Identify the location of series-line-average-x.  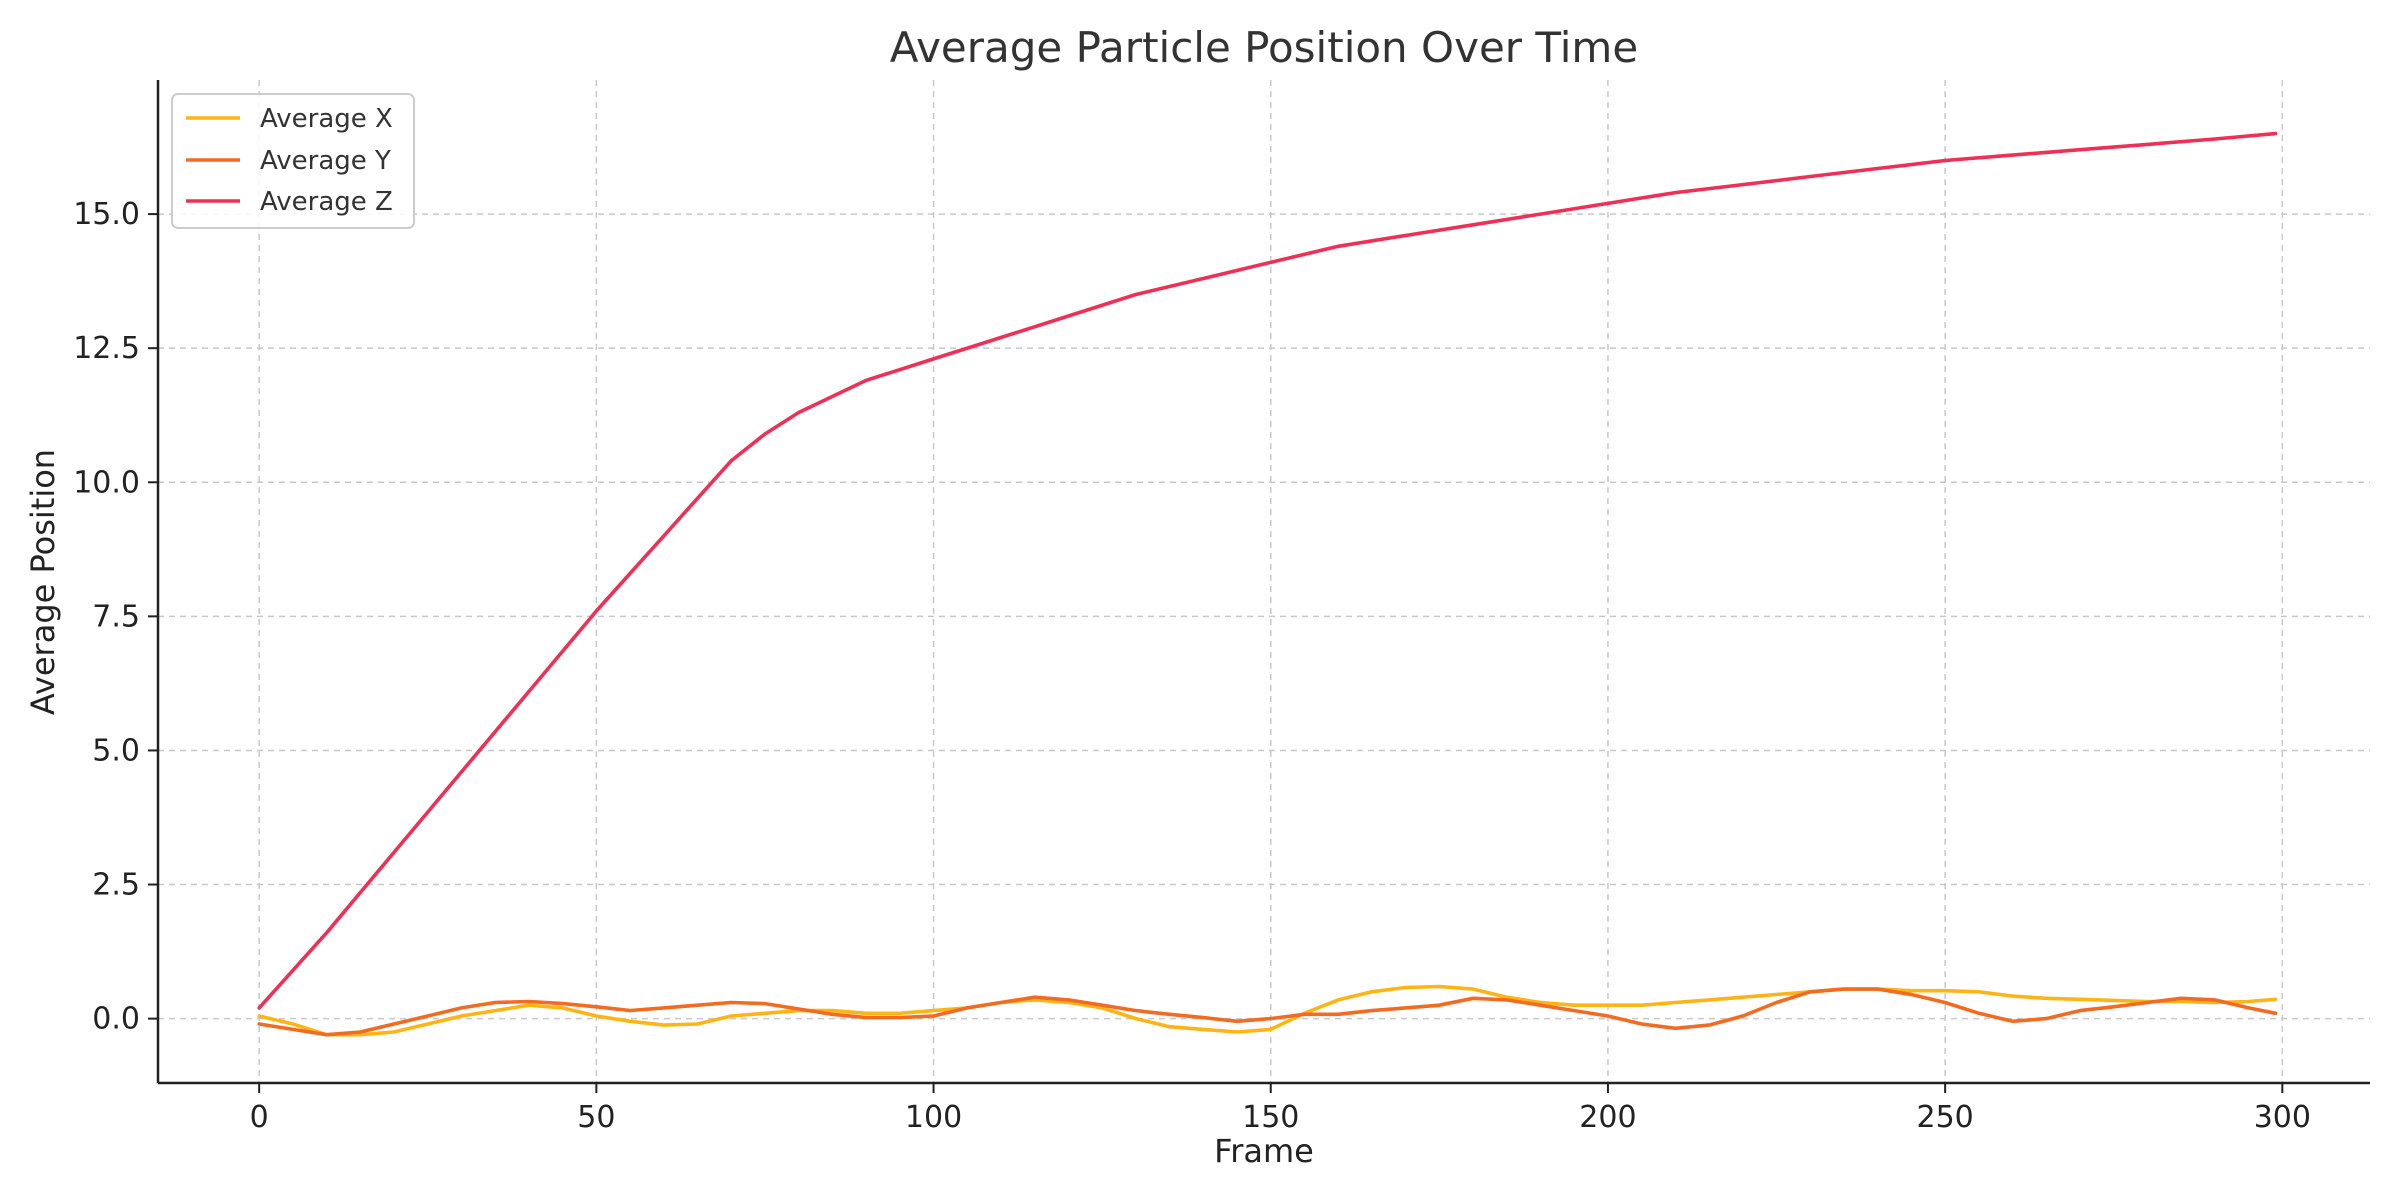
(1267, 1010).